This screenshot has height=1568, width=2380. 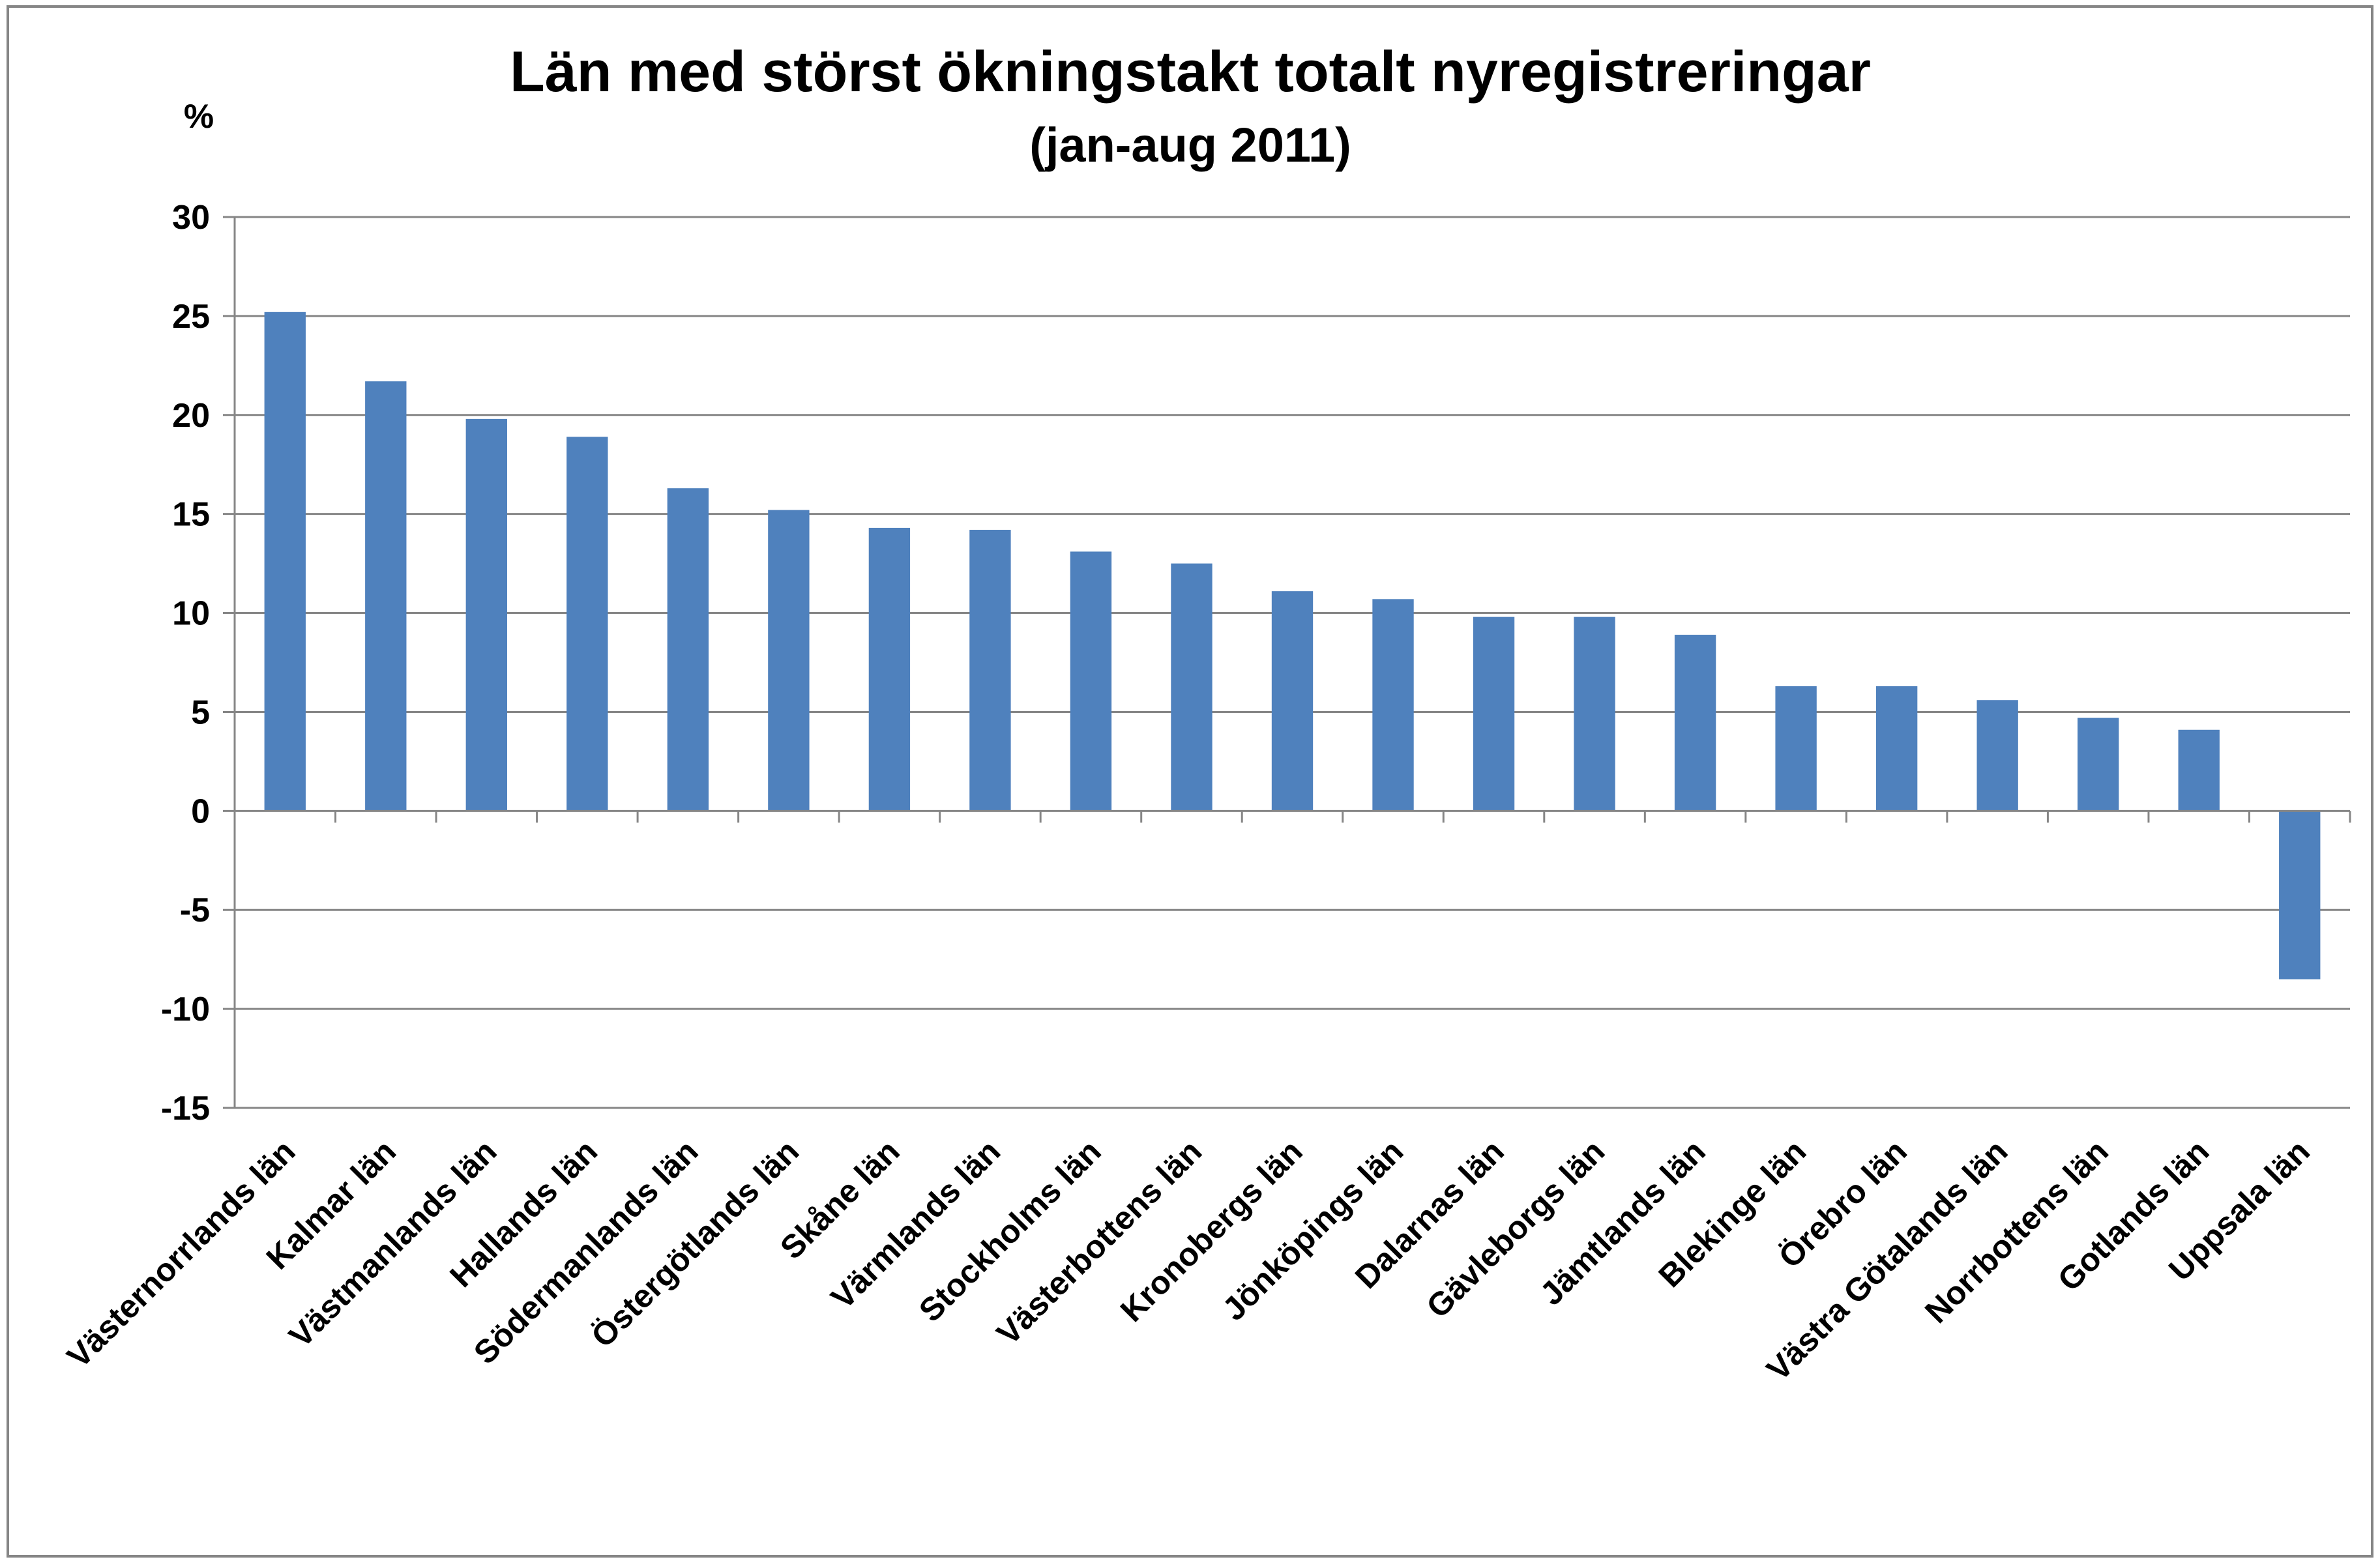 What do you see at coordinates (191, 614) in the screenshot?
I see `y-tick-label: 10` at bounding box center [191, 614].